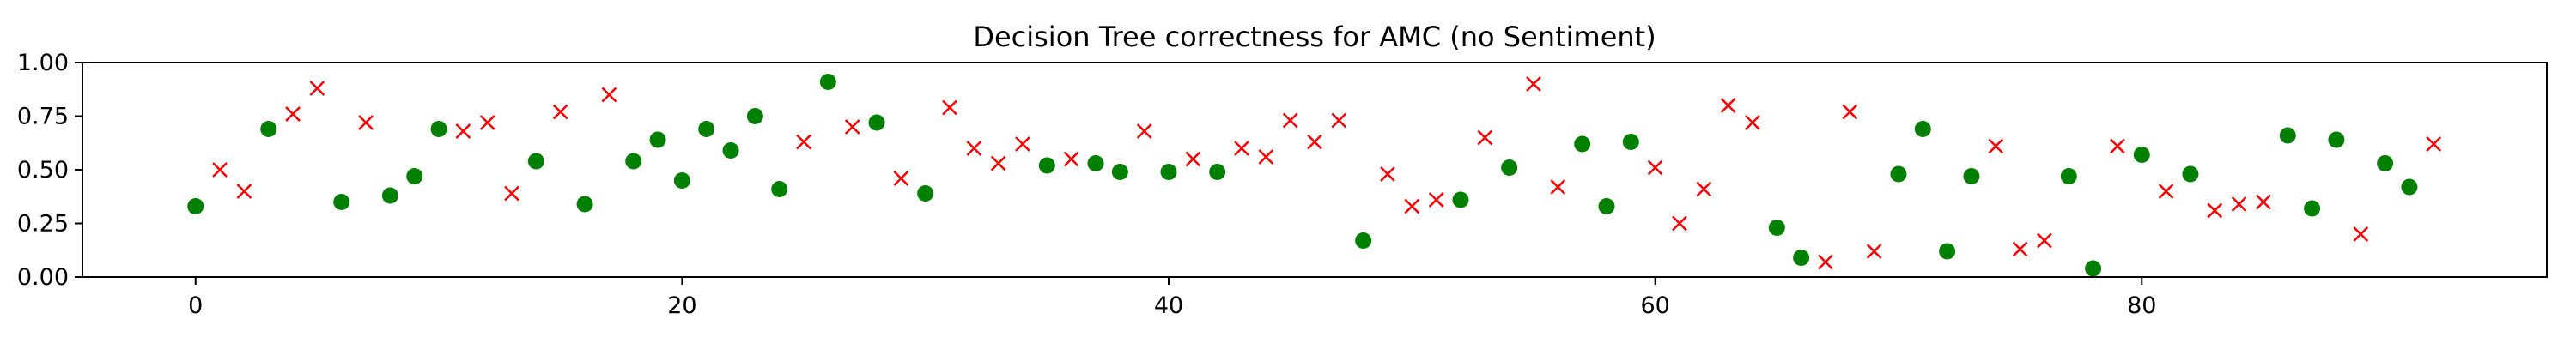 This screenshot has width=2576, height=343. What do you see at coordinates (1654, 306) in the screenshot?
I see `x-tick-label: 60` at bounding box center [1654, 306].